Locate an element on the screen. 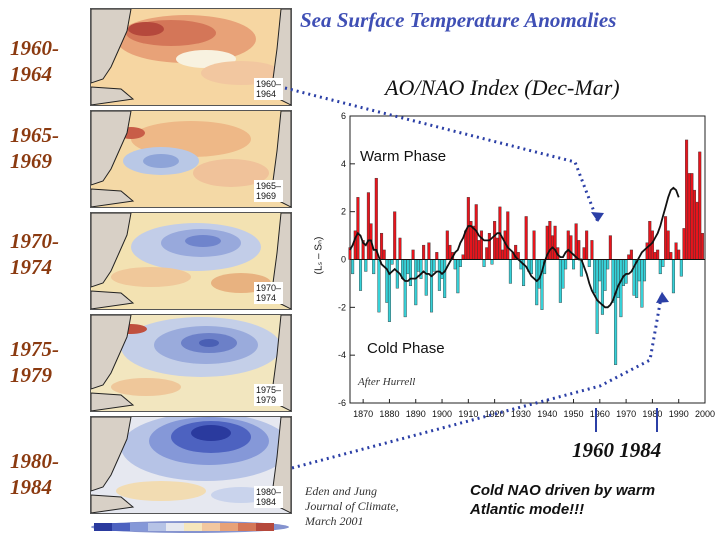 This screenshot has width=720, height=540. y-tick-label: 6 is located at coordinates (343, 116).